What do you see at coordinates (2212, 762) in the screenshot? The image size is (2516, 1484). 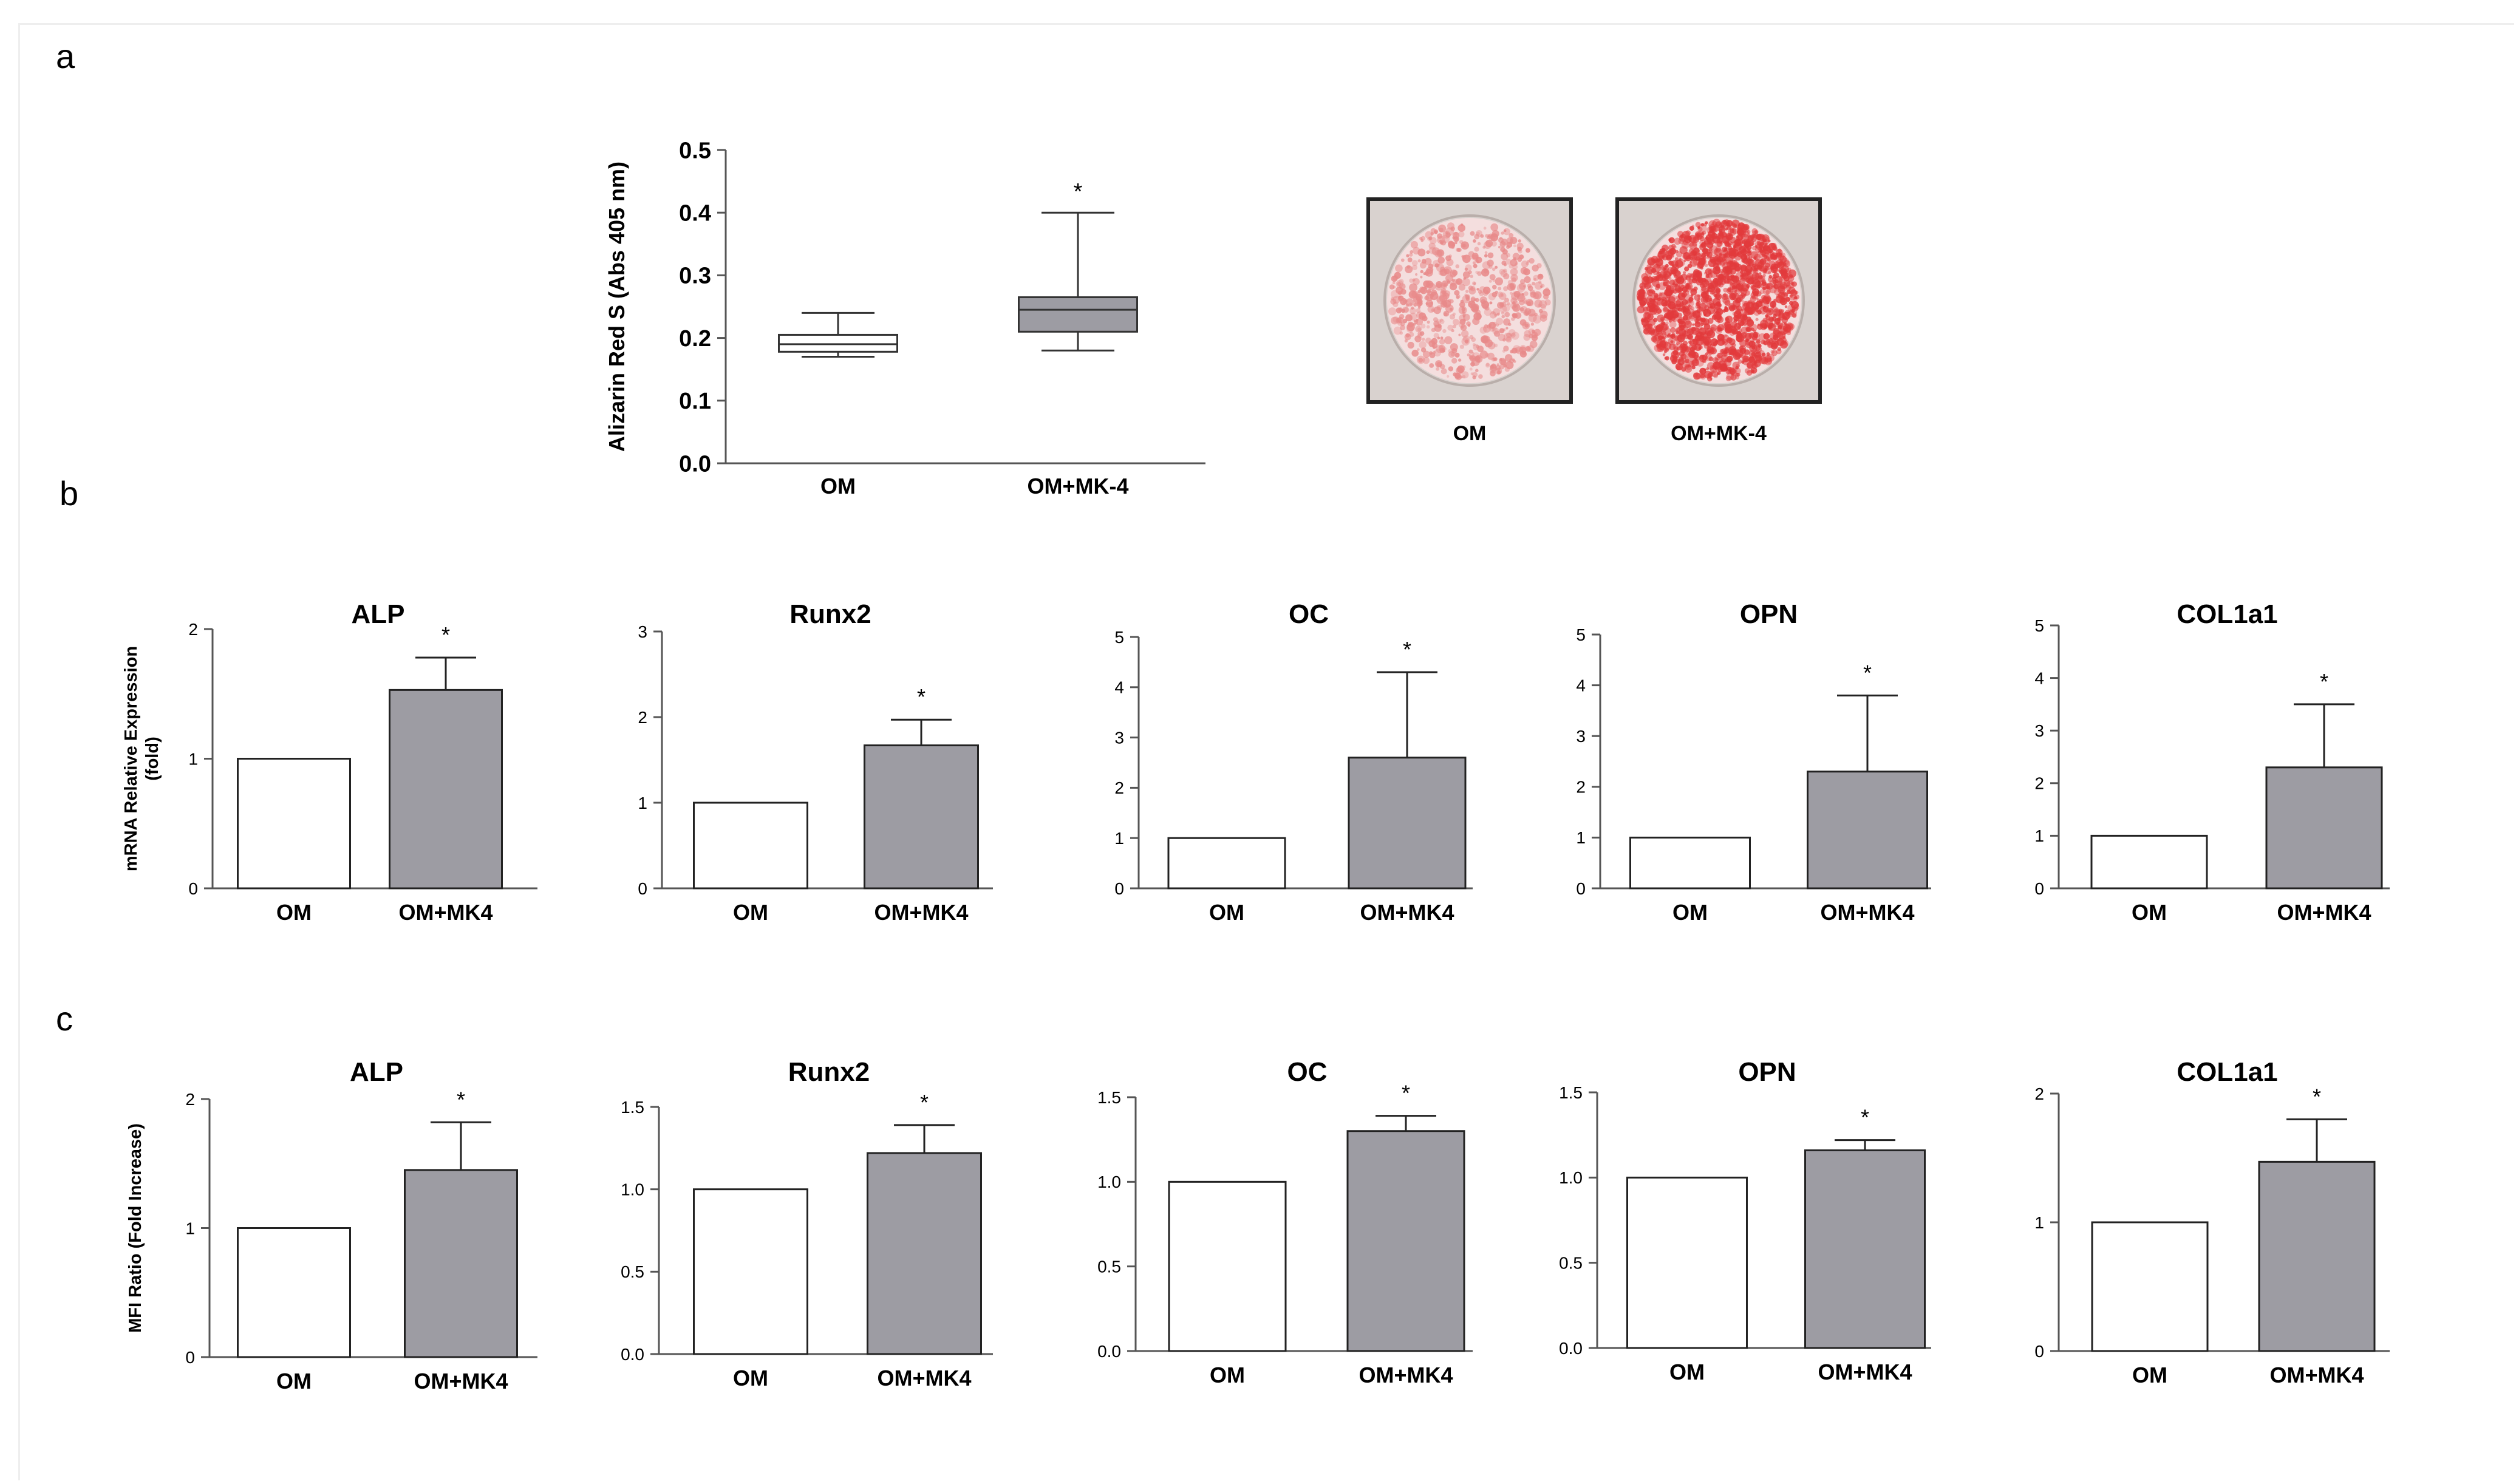 I see `chart-b-col1a1: 0 1 2 3 4 5 COL1a1 OM OM+MK4 *` at bounding box center [2212, 762].